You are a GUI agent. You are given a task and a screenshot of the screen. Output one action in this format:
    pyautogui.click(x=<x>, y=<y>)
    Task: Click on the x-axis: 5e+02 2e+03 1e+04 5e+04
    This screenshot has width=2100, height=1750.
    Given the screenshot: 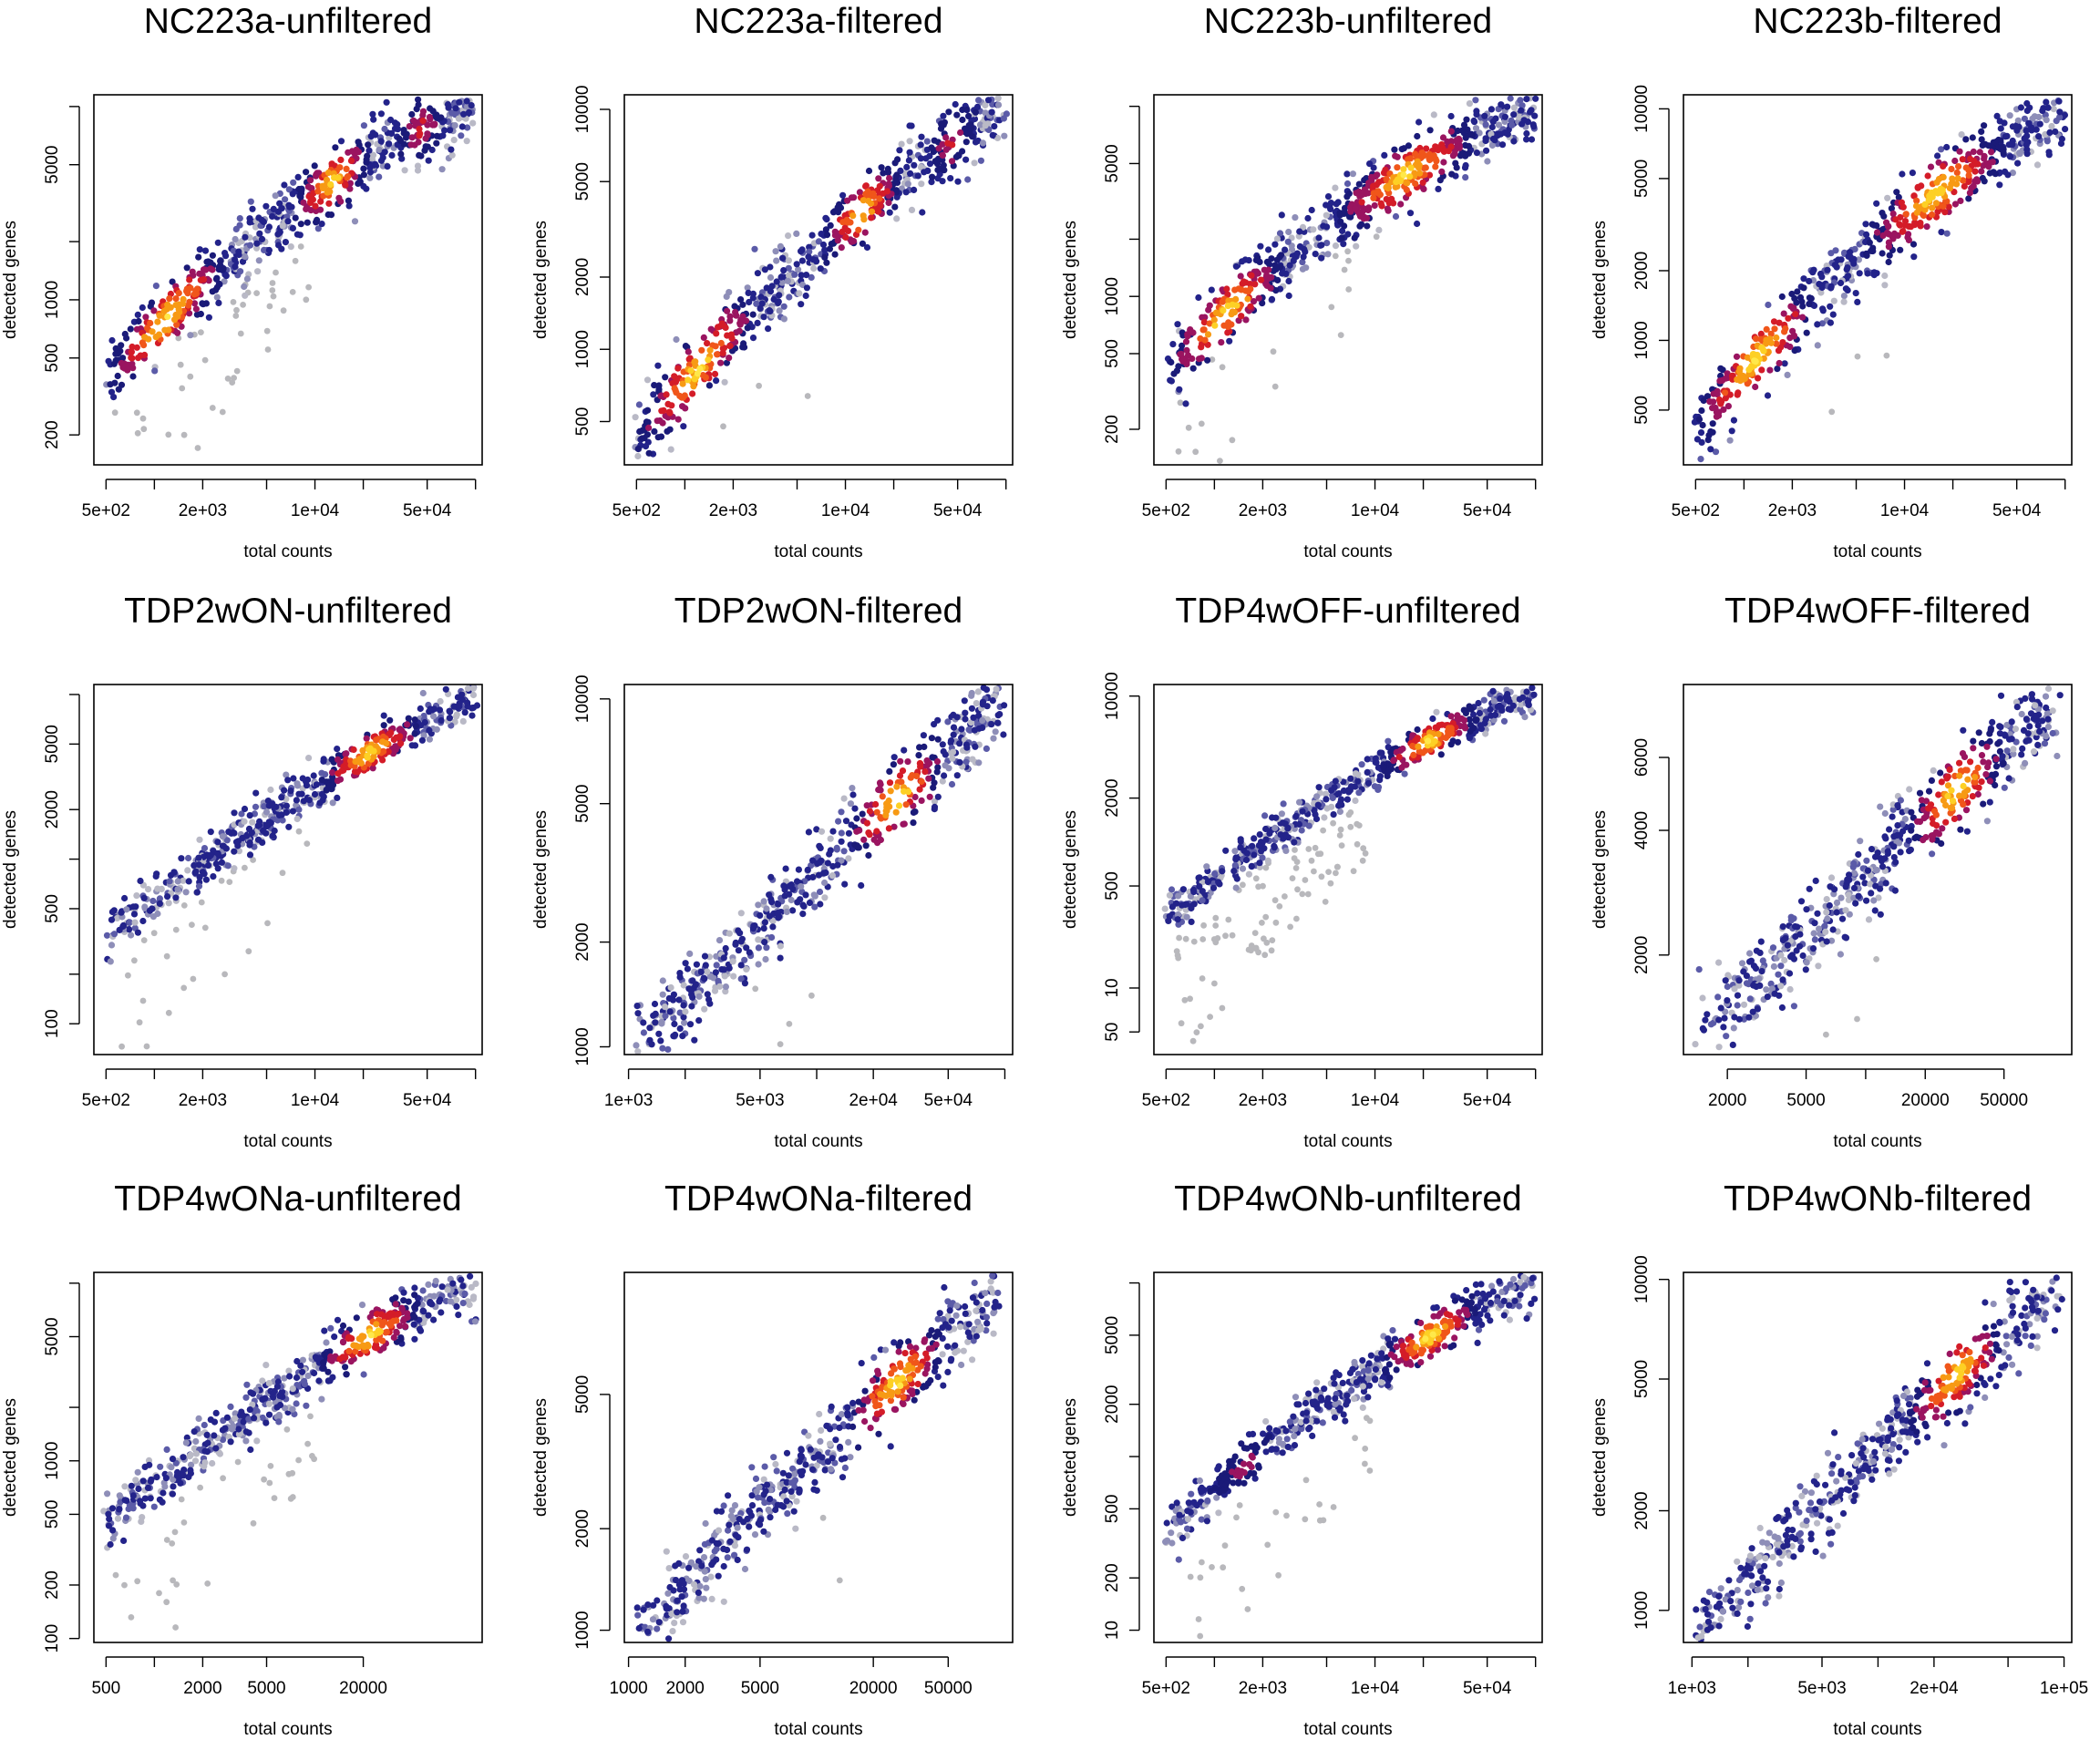 What is the action you would take?
    pyautogui.click(x=1869, y=500)
    